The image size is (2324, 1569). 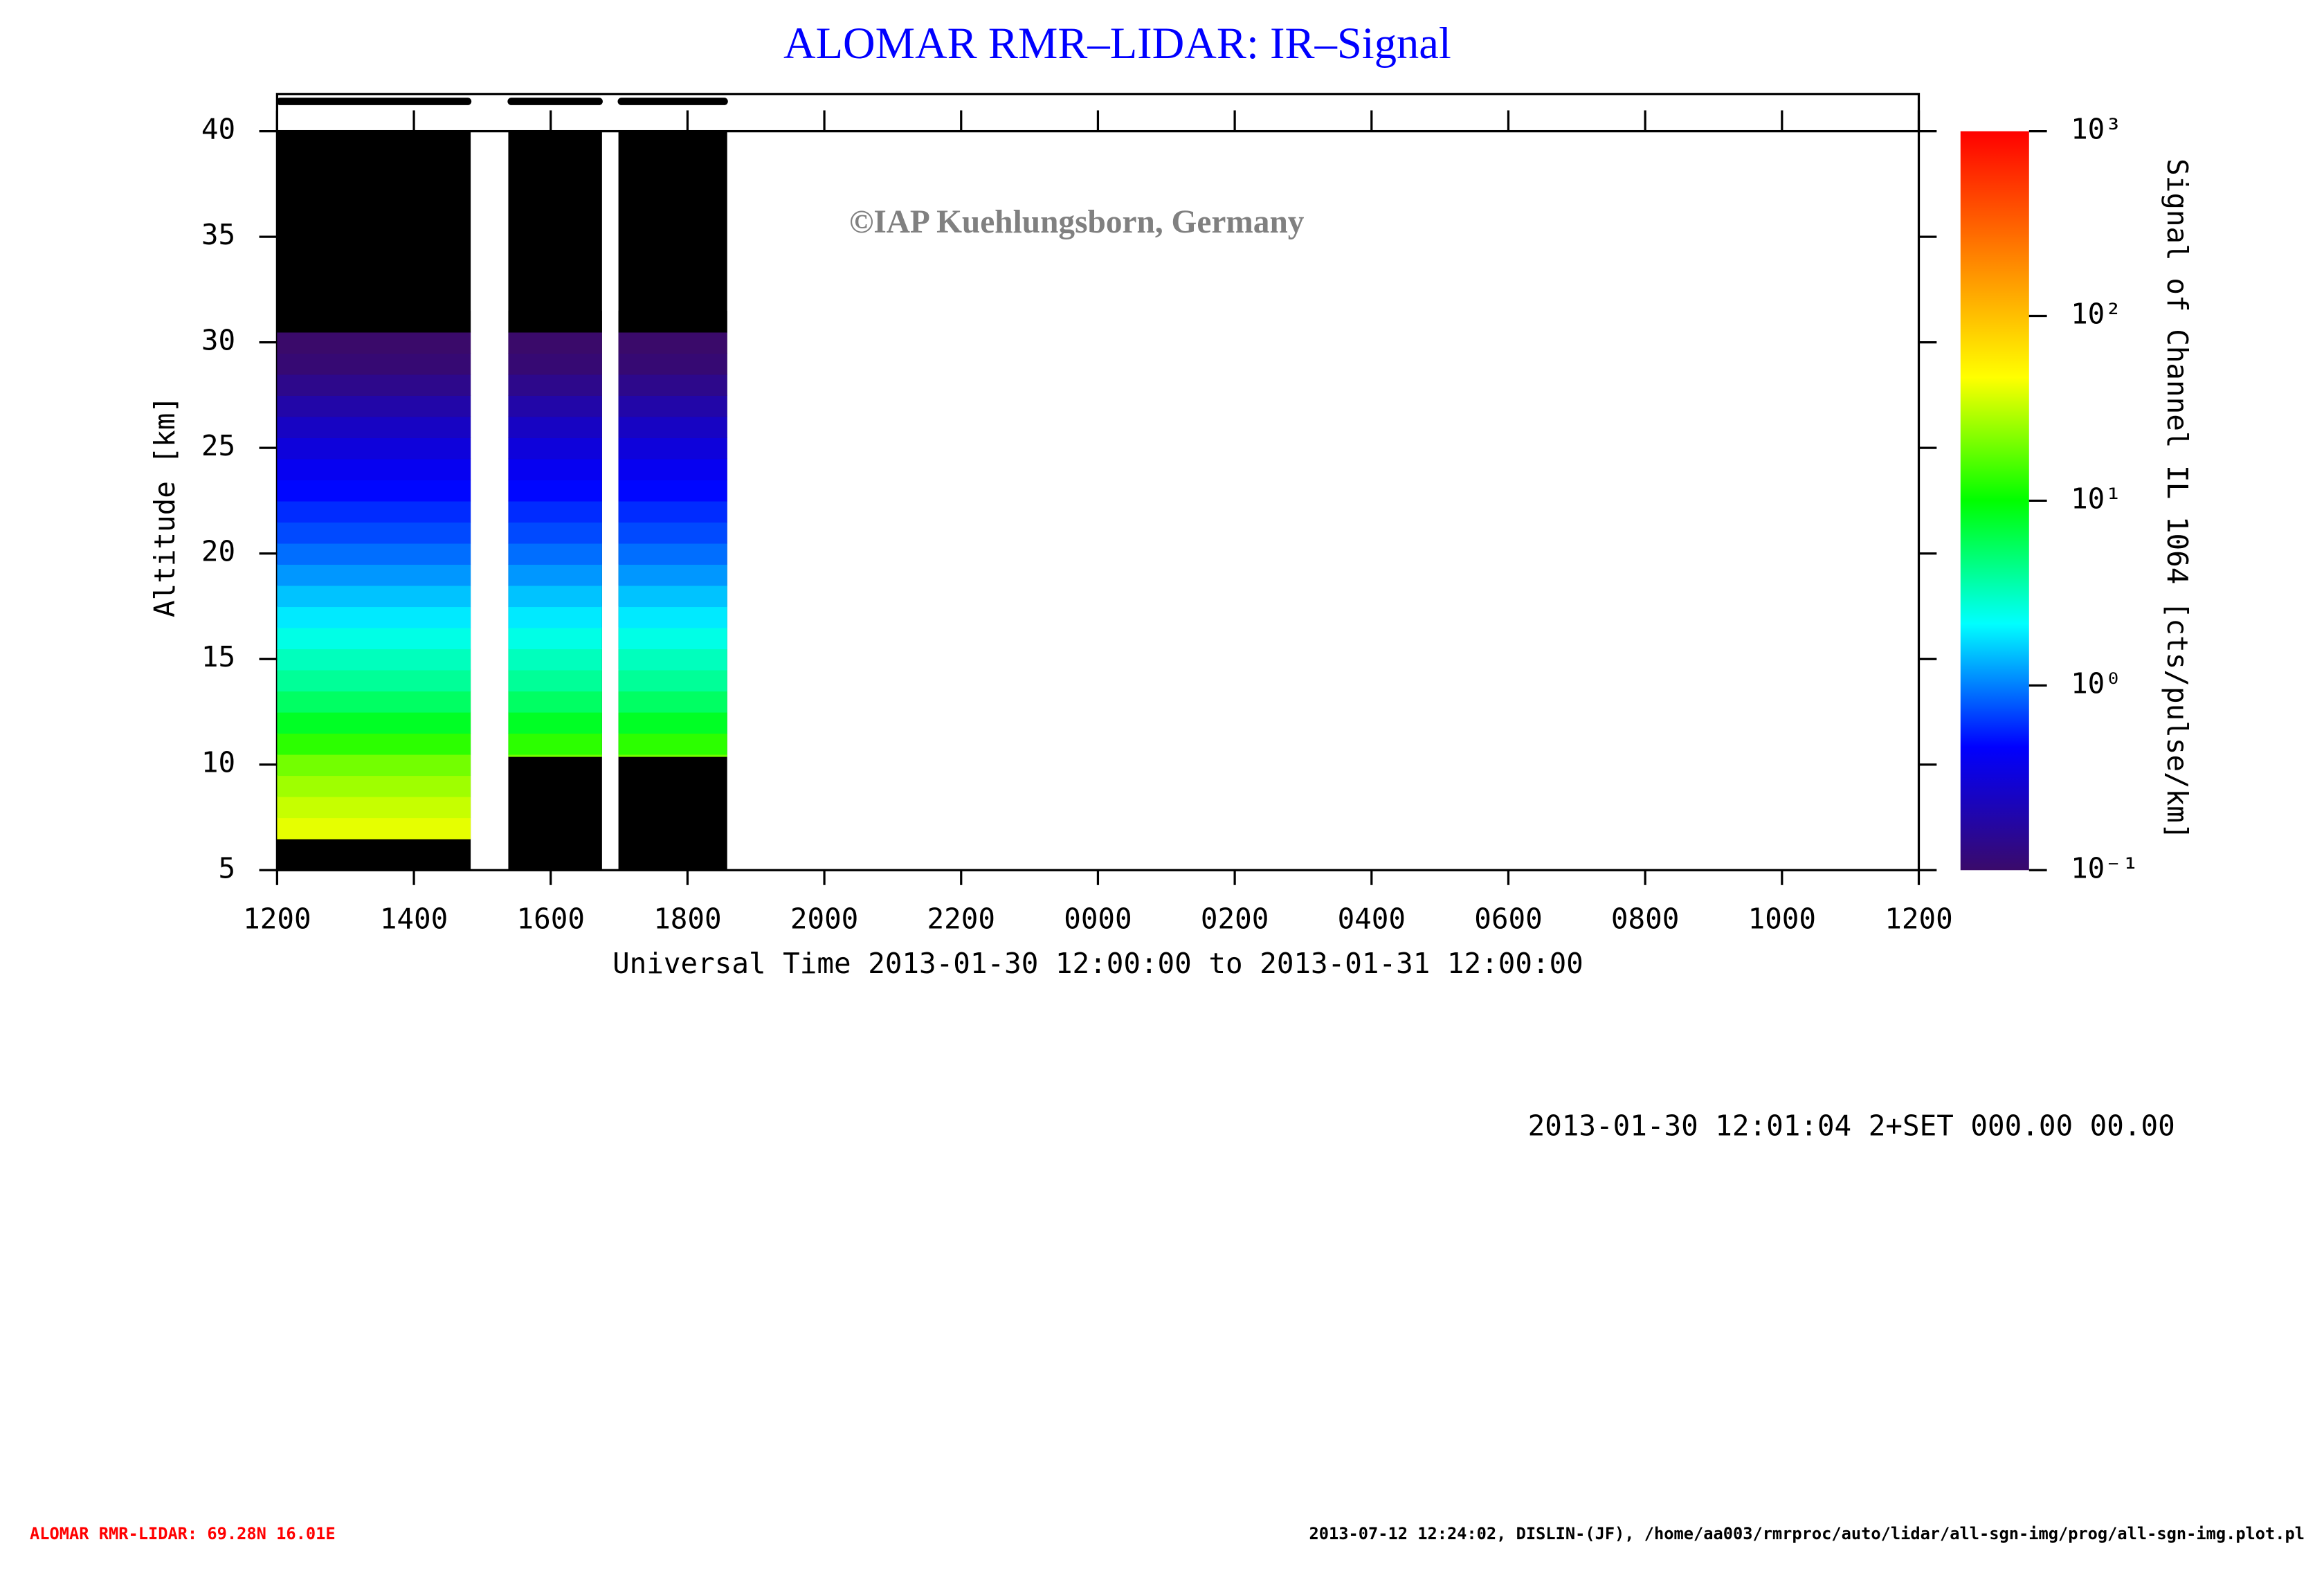 What do you see at coordinates (1235, 918) in the screenshot?
I see `x-tick-label: 0200` at bounding box center [1235, 918].